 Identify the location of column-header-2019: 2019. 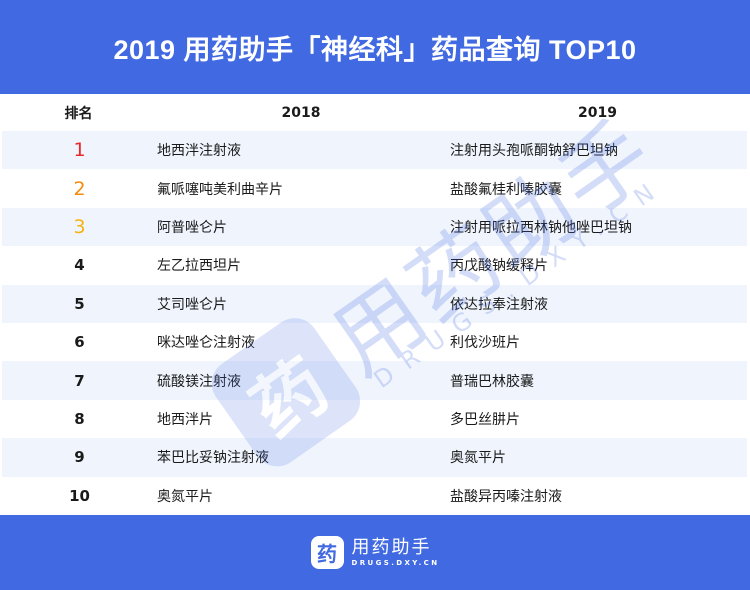
(597, 112).